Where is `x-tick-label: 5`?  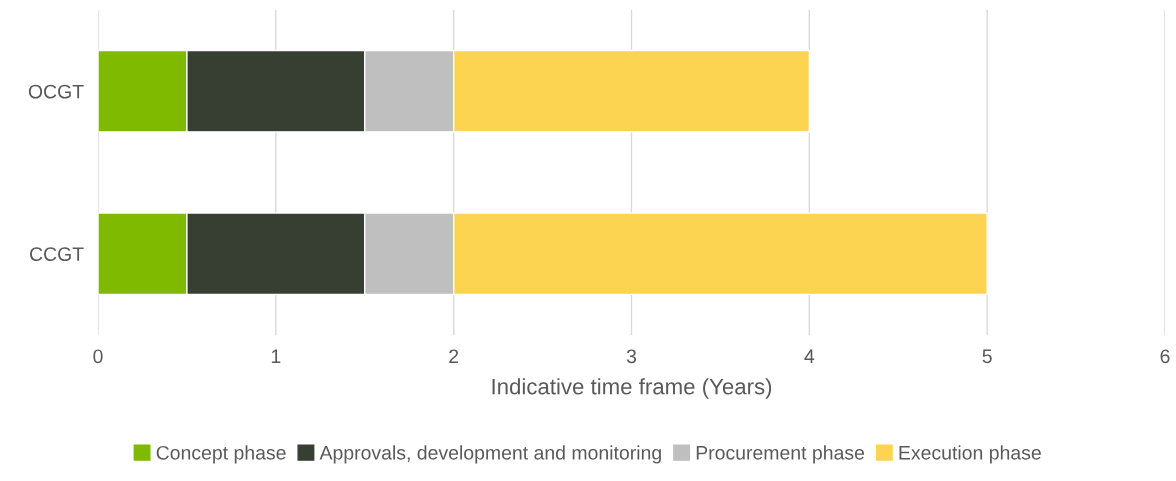 x-tick-label: 5 is located at coordinates (987, 356).